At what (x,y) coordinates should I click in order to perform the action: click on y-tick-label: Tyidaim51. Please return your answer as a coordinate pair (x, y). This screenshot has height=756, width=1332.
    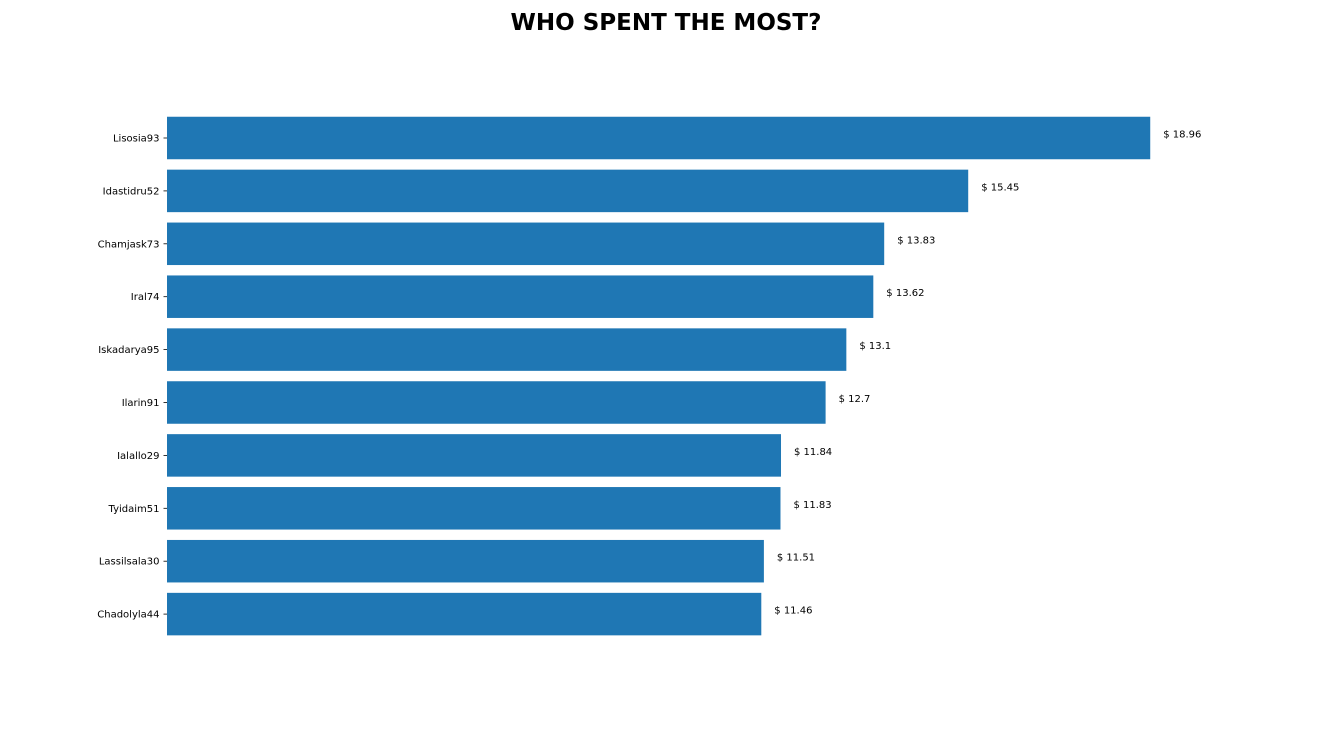
    Looking at the image, I should click on (134, 509).